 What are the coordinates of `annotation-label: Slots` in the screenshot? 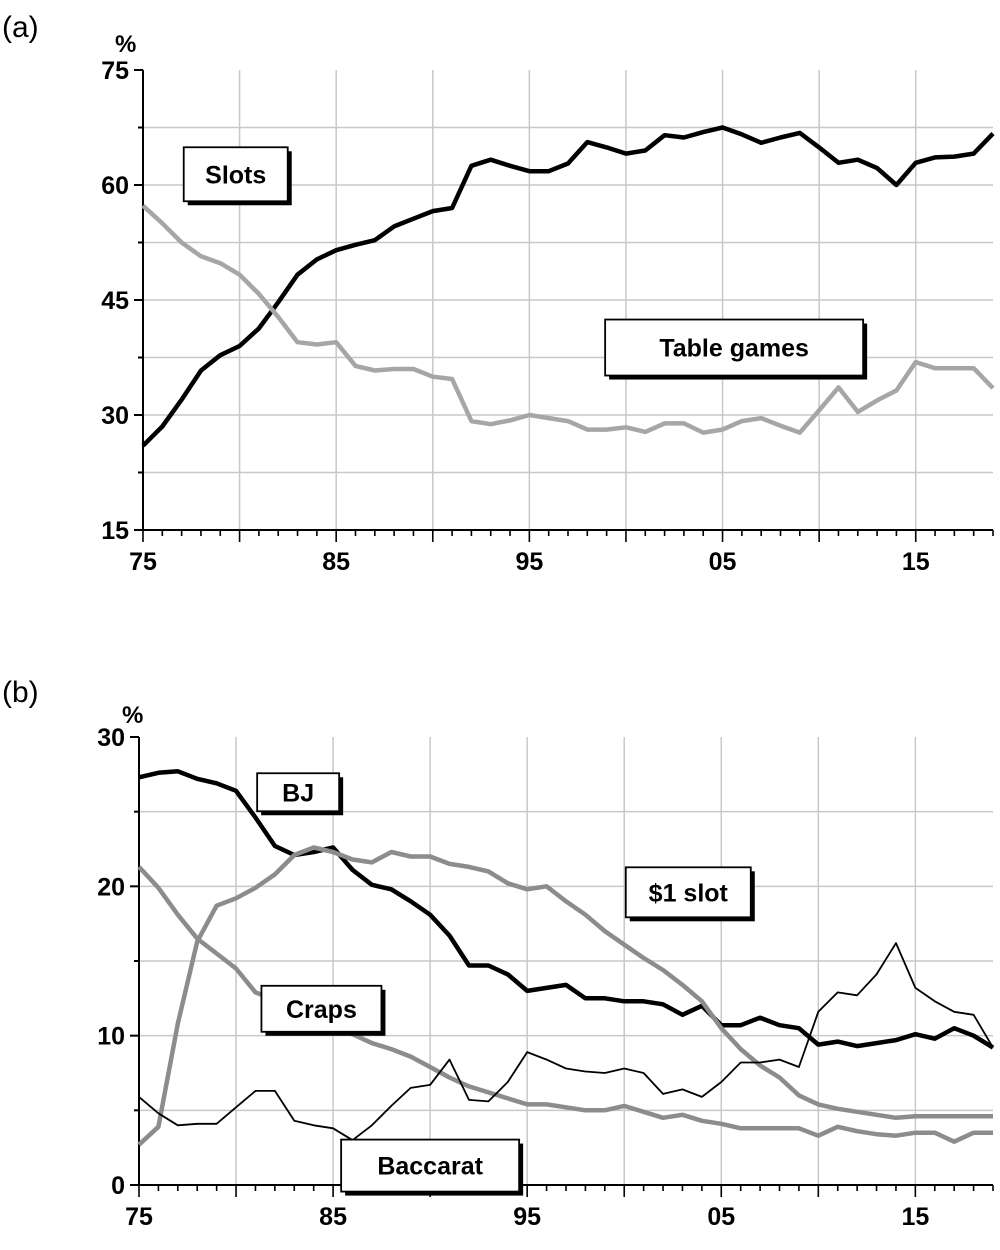 It's located at (235, 175).